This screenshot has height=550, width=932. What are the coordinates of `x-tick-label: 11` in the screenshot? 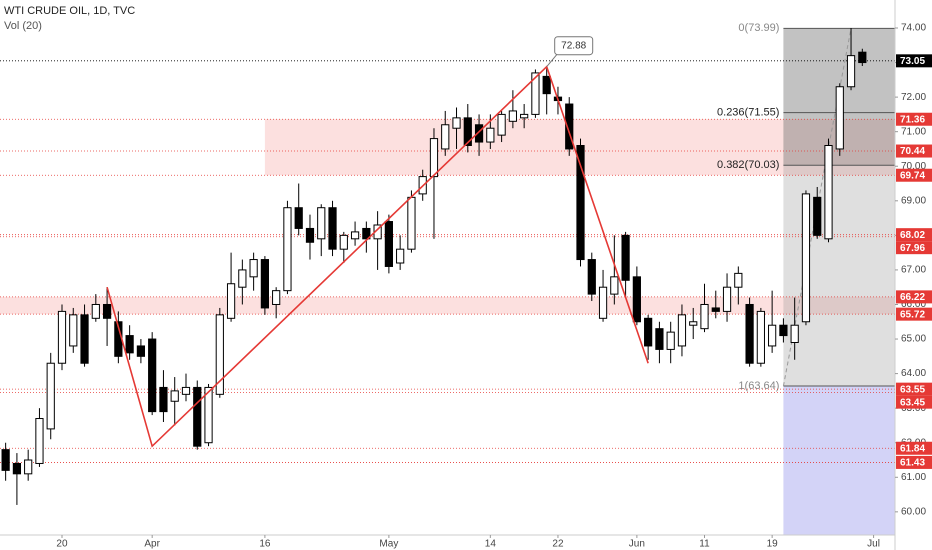 It's located at (704, 544).